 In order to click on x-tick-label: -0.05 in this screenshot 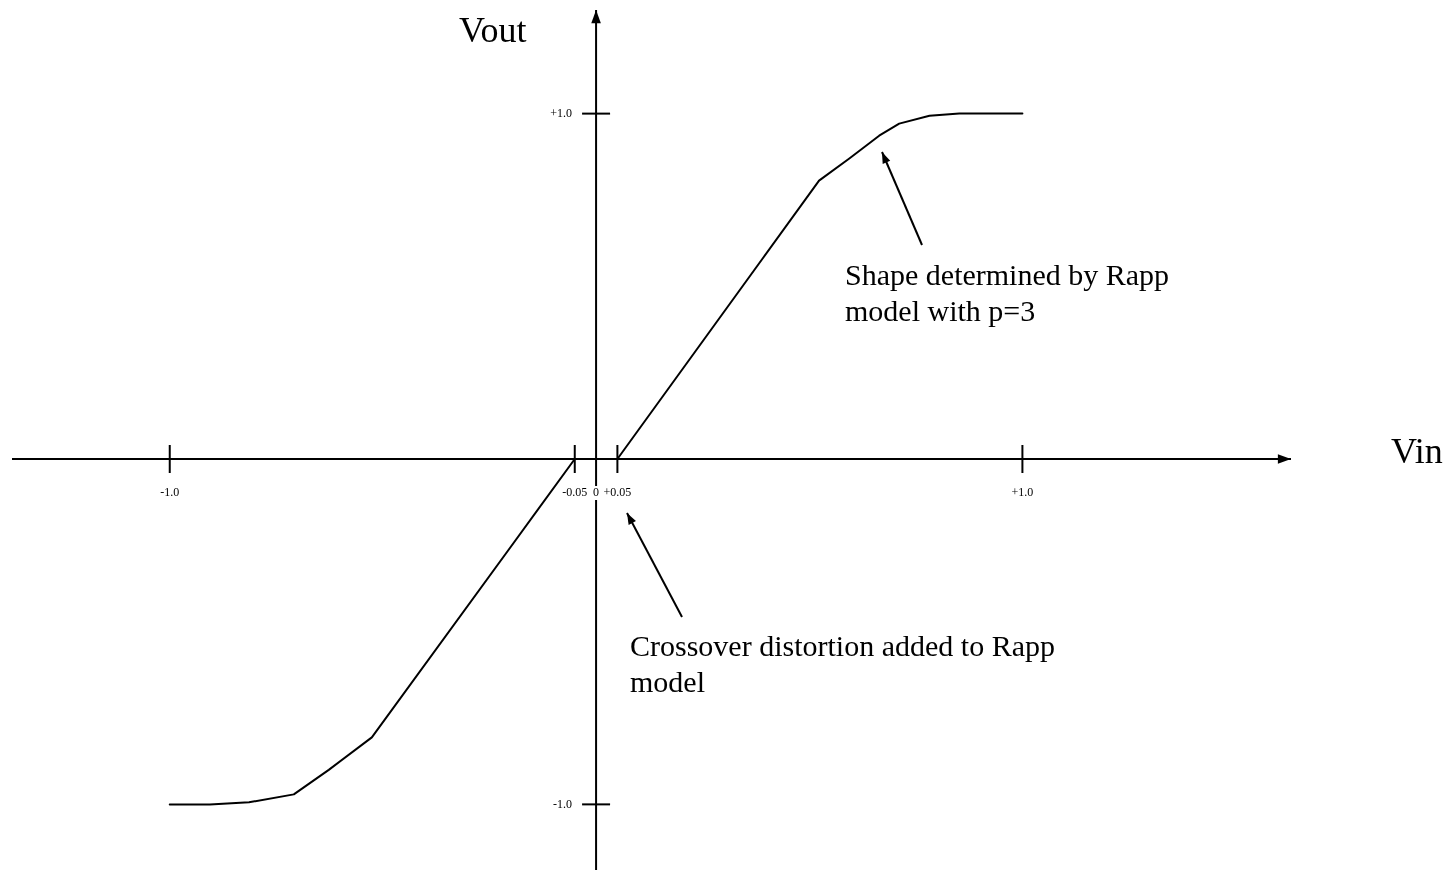, I will do `click(575, 492)`.